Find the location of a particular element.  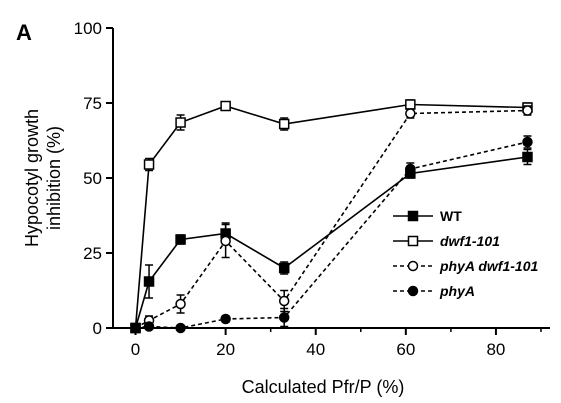

x-tick-label: 20 is located at coordinates (225, 349).